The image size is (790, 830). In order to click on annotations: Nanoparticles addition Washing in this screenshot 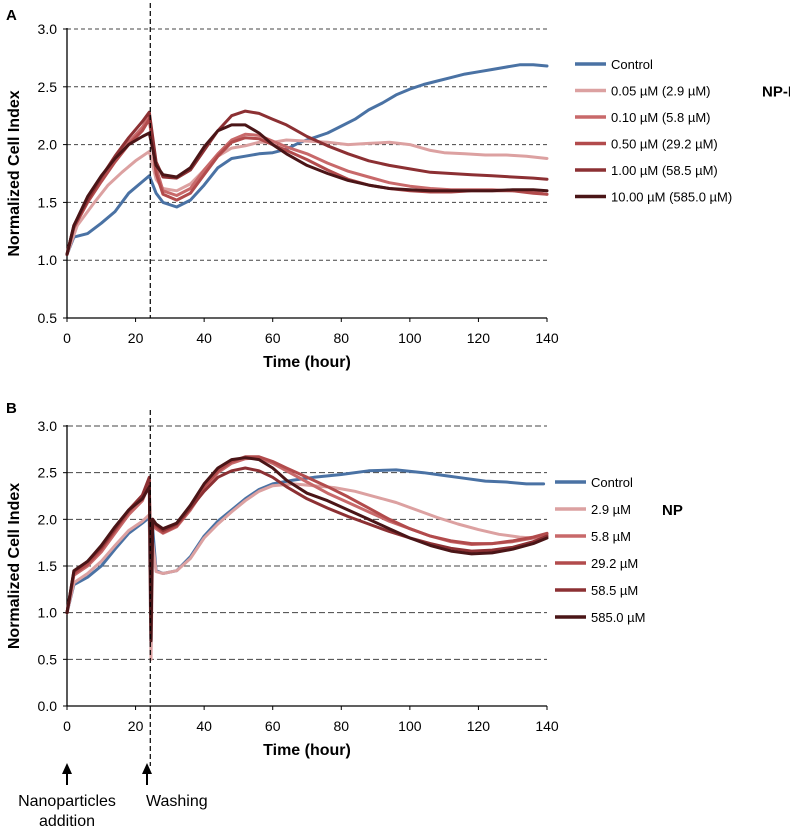, I will do `click(113, 796)`.